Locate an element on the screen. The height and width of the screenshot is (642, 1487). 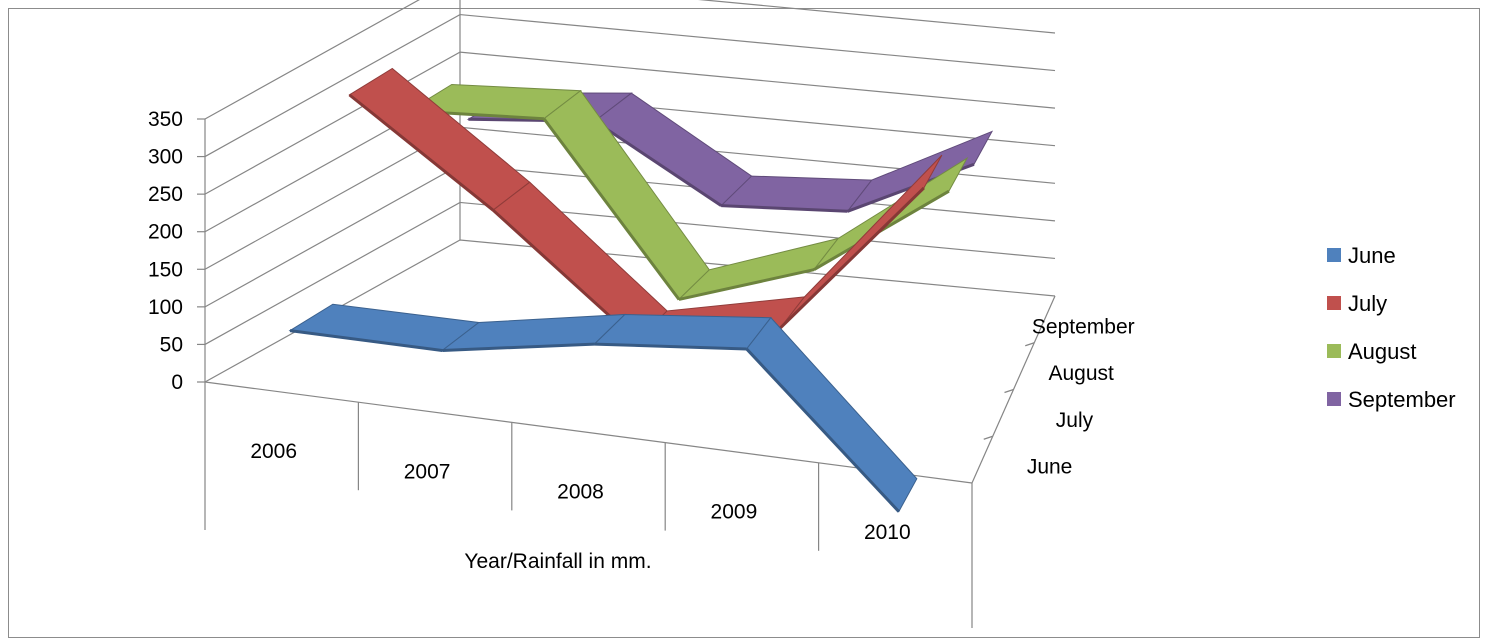
y-tick-label: 200 is located at coordinates (165, 232).